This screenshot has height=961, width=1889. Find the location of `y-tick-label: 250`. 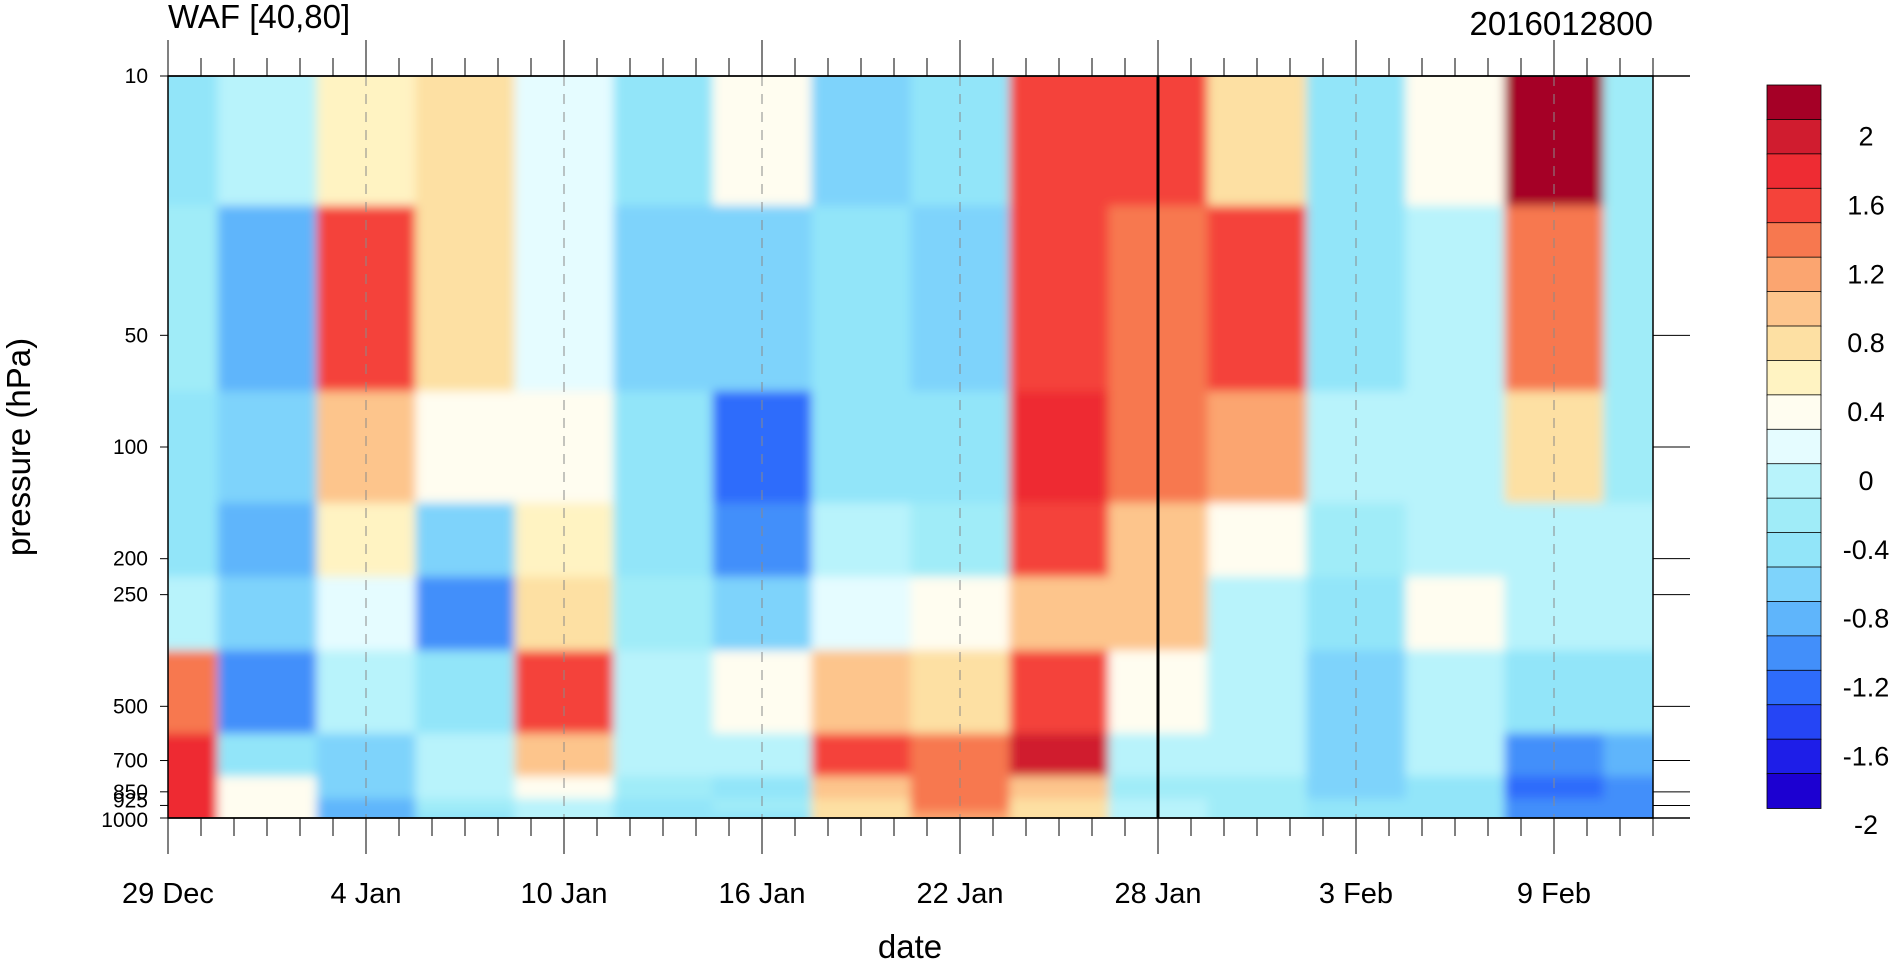

y-tick-label: 250 is located at coordinates (130, 595).